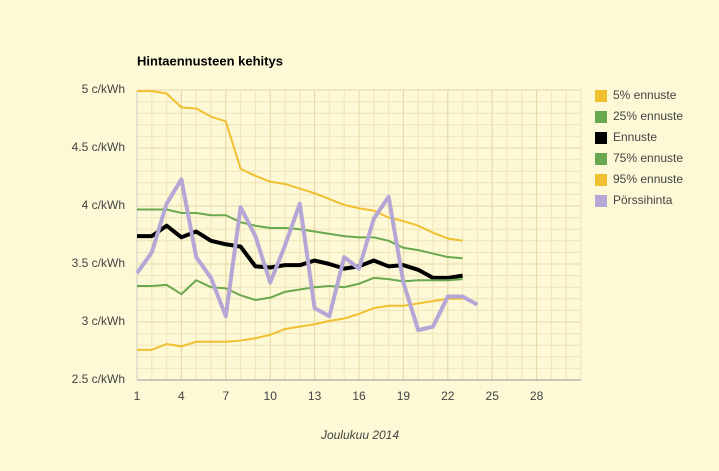 This screenshot has height=471, width=719. What do you see at coordinates (98, 379) in the screenshot?
I see `y-tick-label: 2.5 c/kWh` at bounding box center [98, 379].